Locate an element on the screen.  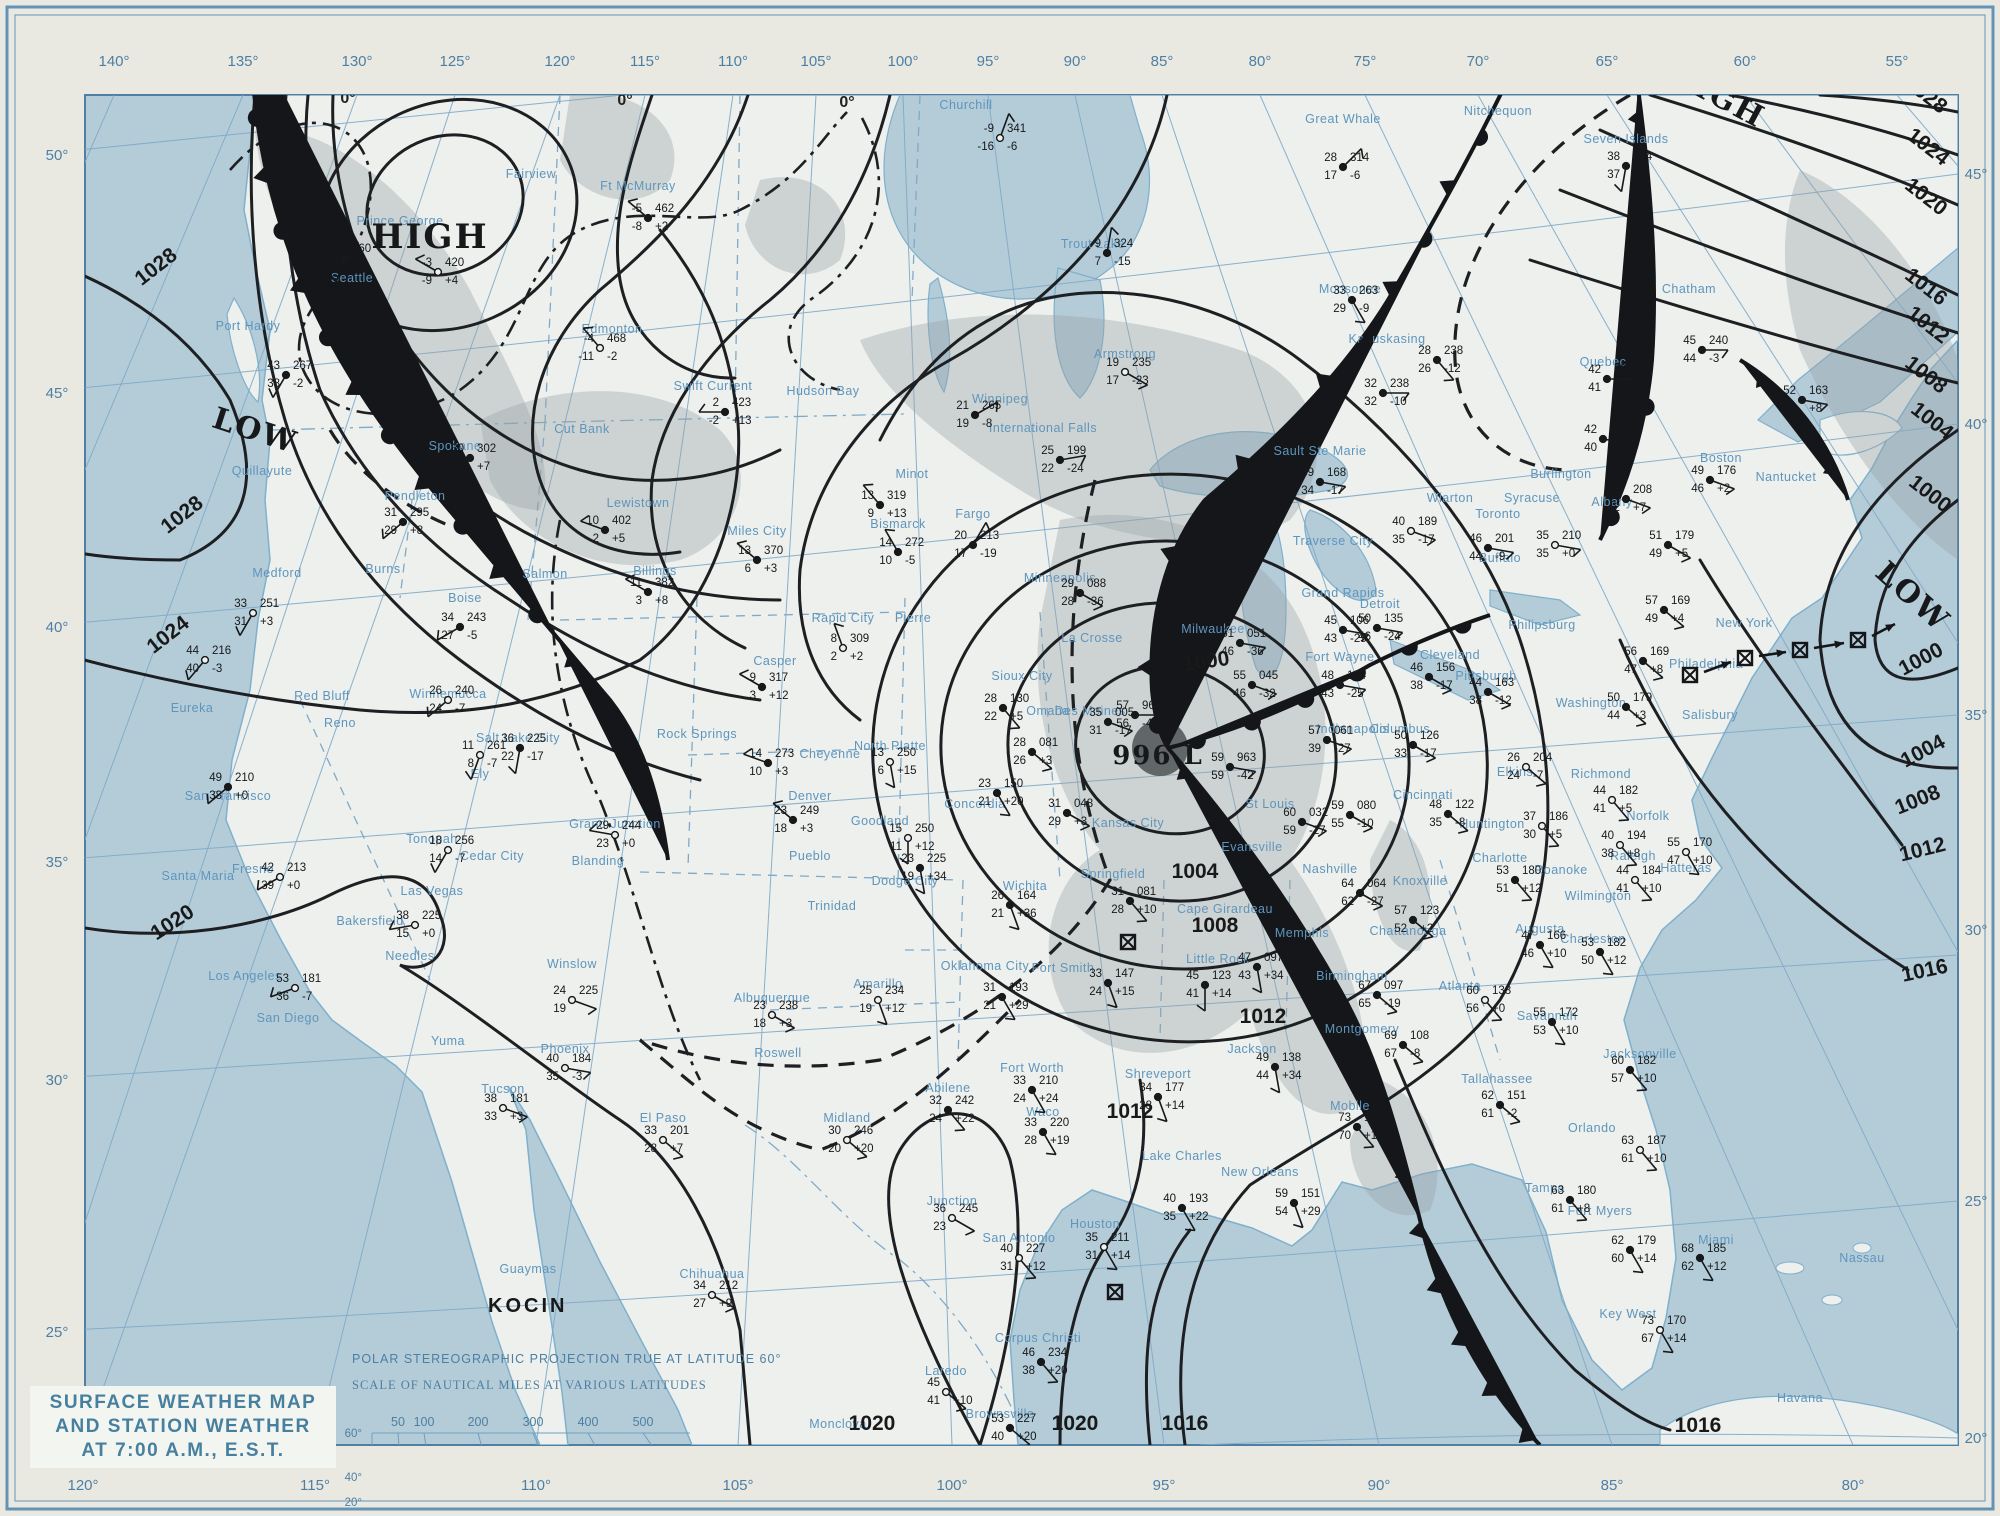
city-label: Washington is located at coordinates (1591, 703).